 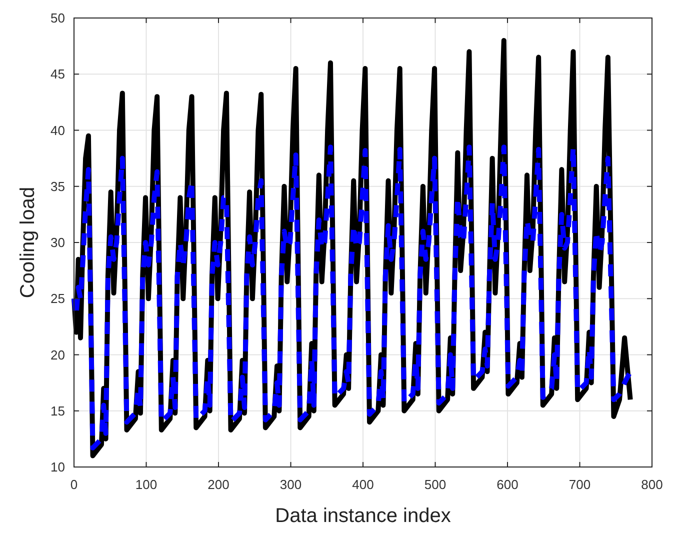 I want to click on y-tick-label: 10, so click(x=57, y=467).